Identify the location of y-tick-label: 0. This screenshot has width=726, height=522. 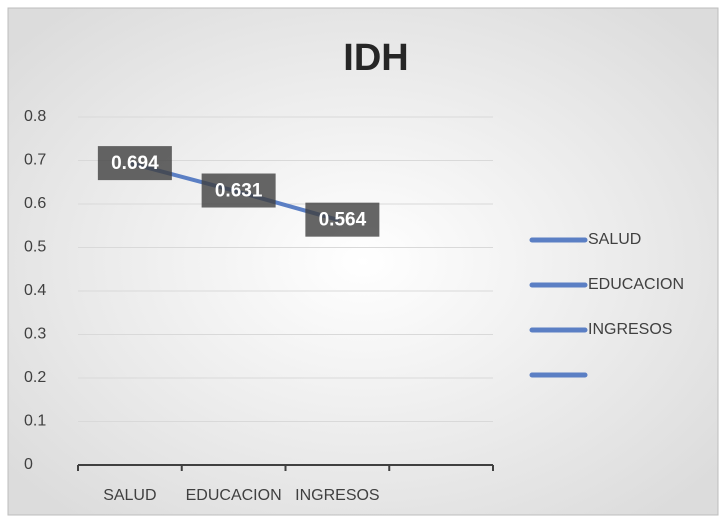
(28, 464).